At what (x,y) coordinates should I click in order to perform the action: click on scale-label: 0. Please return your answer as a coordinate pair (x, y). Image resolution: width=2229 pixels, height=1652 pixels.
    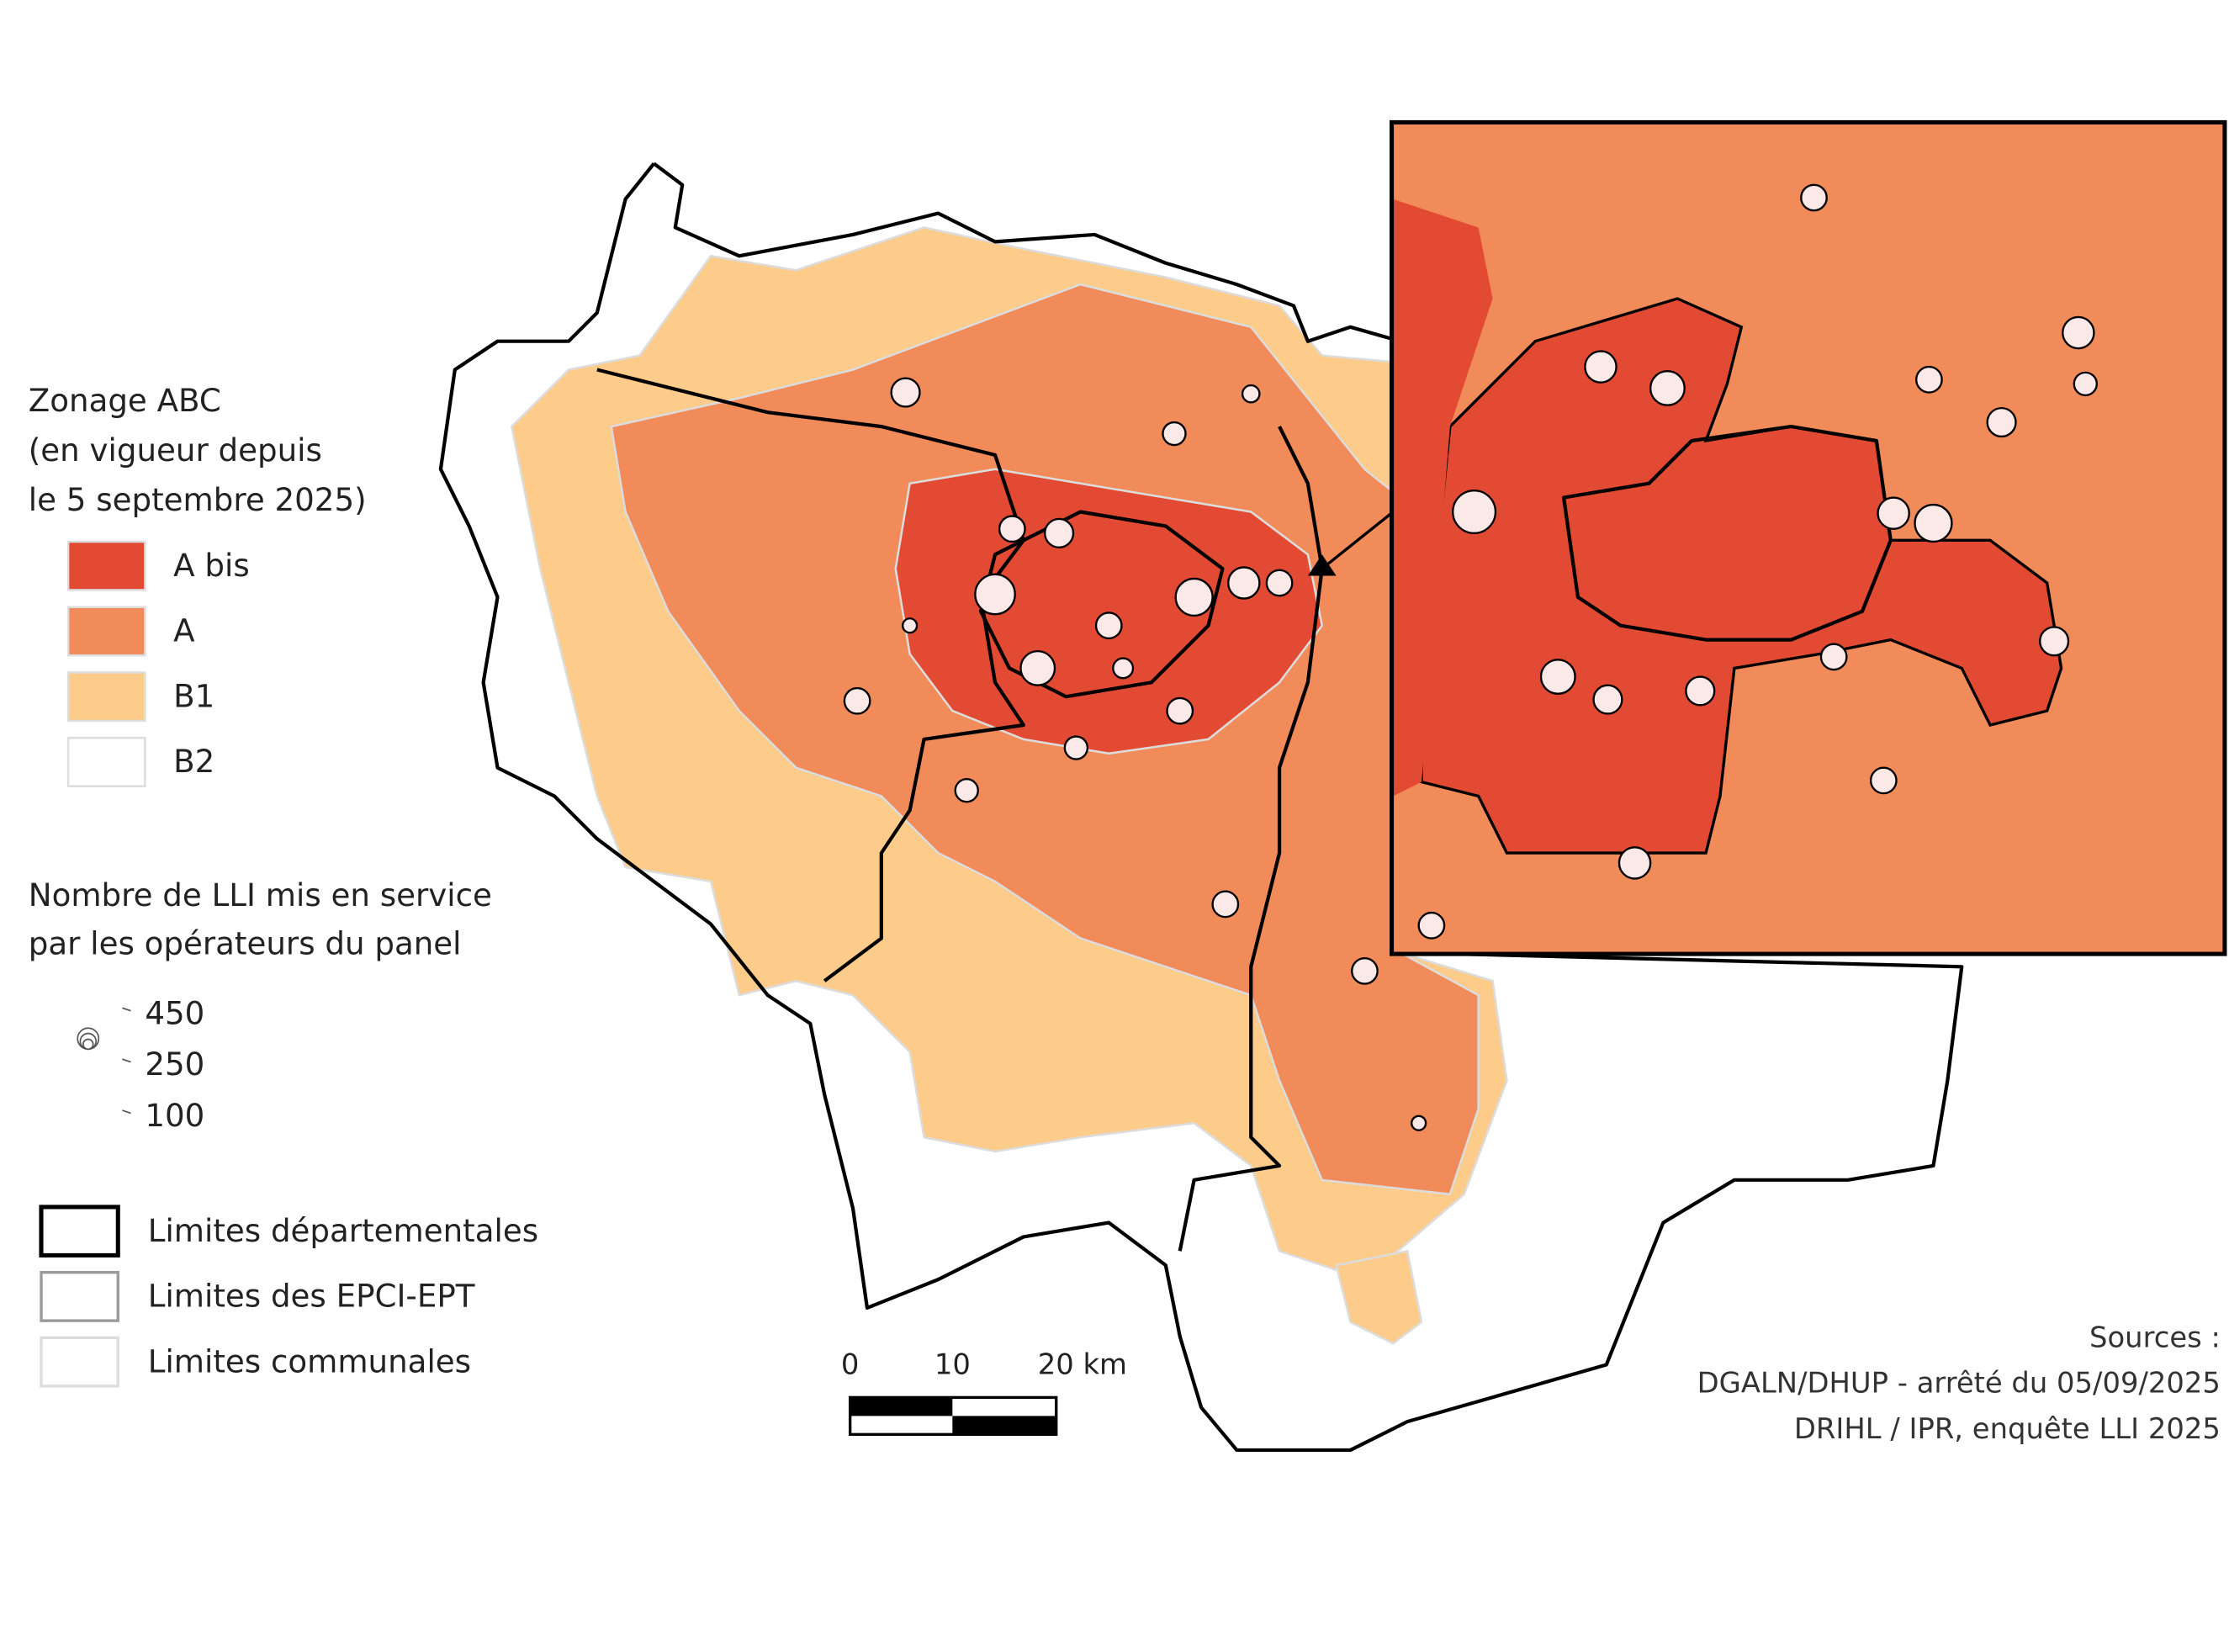
    Looking at the image, I should click on (850, 1364).